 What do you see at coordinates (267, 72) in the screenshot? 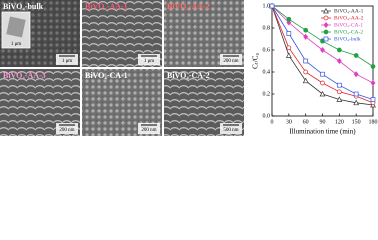
I see `y-tick-label: 0.4` at bounding box center [267, 72].